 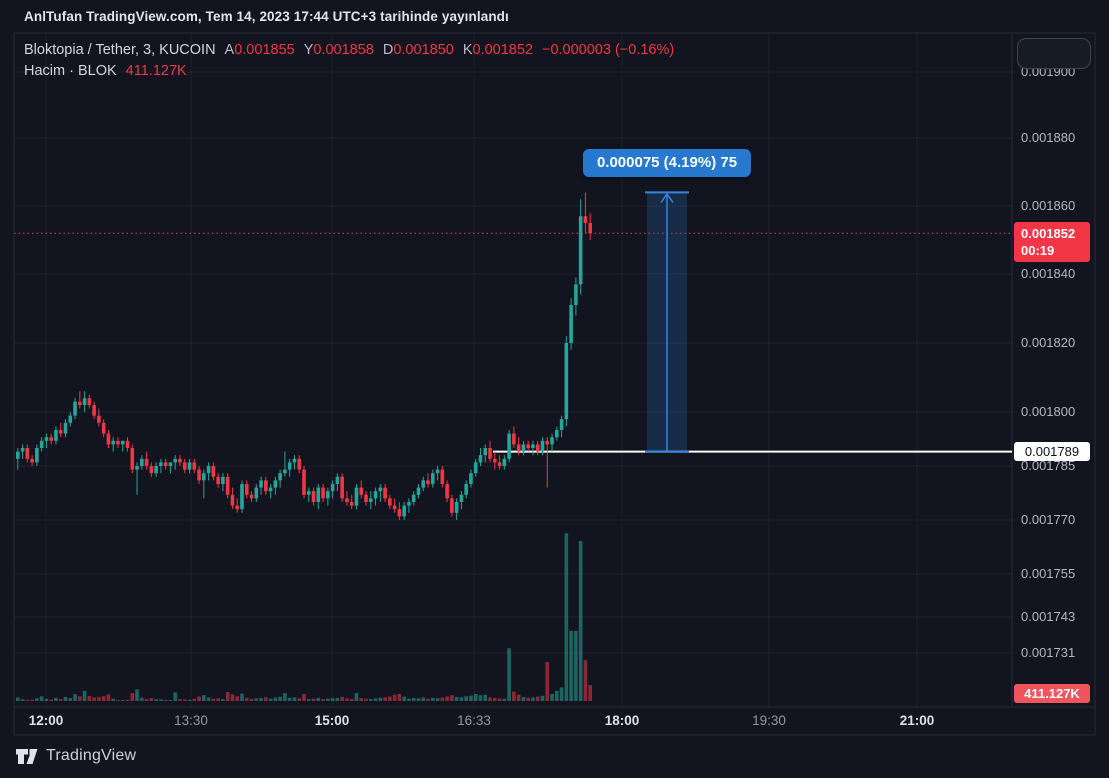 What do you see at coordinates (554, 721) in the screenshot?
I see `time-axis: 12:00 13:30 15:00 16:33 18:00 19:30 21:00` at bounding box center [554, 721].